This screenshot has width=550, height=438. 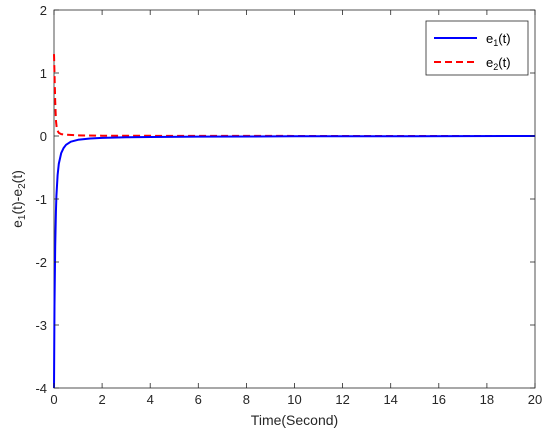 I want to click on x-tick-label: 18, so click(x=487, y=399).